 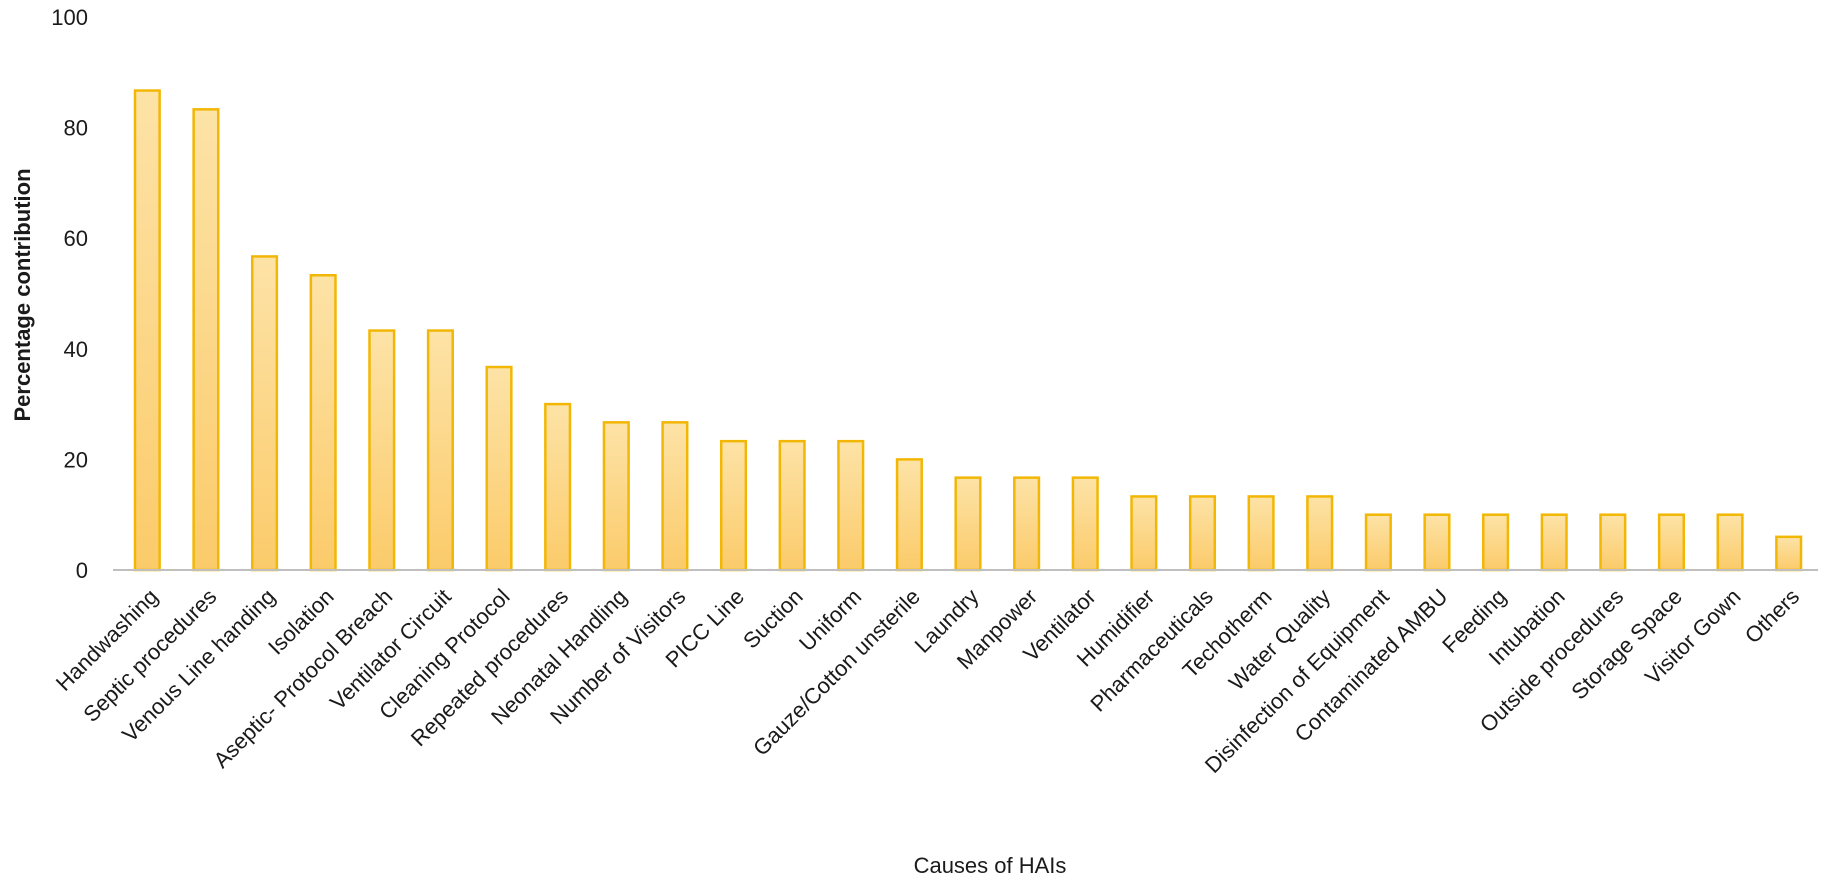 What do you see at coordinates (1279, 639) in the screenshot?
I see `x-tick-label: Water Quality` at bounding box center [1279, 639].